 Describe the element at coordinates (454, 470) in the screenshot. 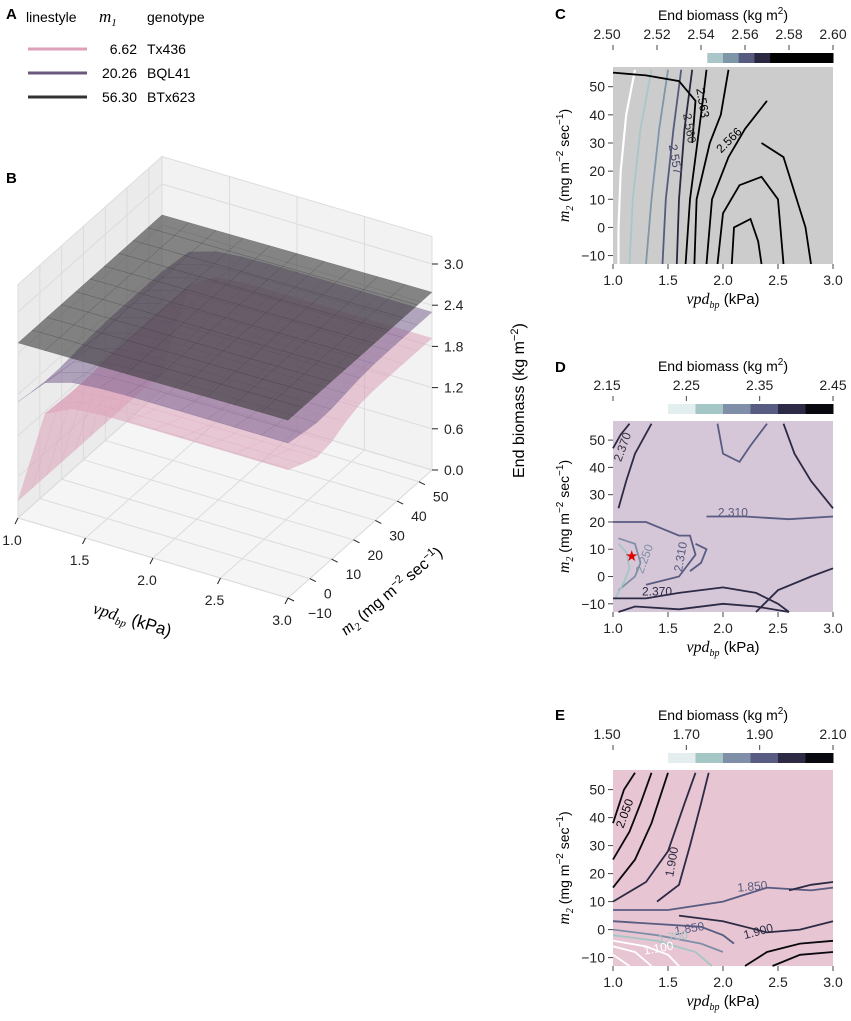

I see `z-tick-label: 0.0` at that location.